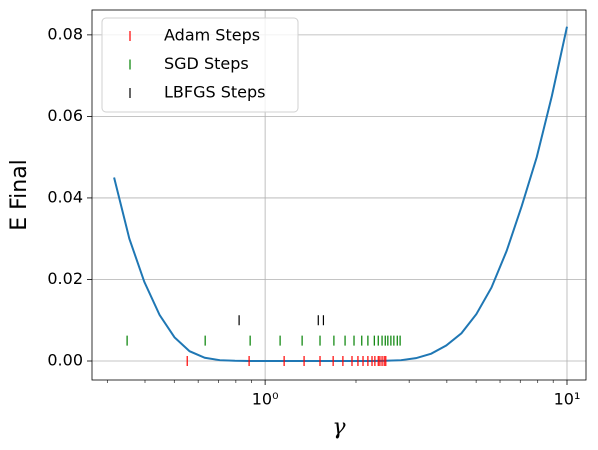 The width and height of the screenshot is (598, 450). I want to click on y-tick-label: 0.04, so click(65, 196).